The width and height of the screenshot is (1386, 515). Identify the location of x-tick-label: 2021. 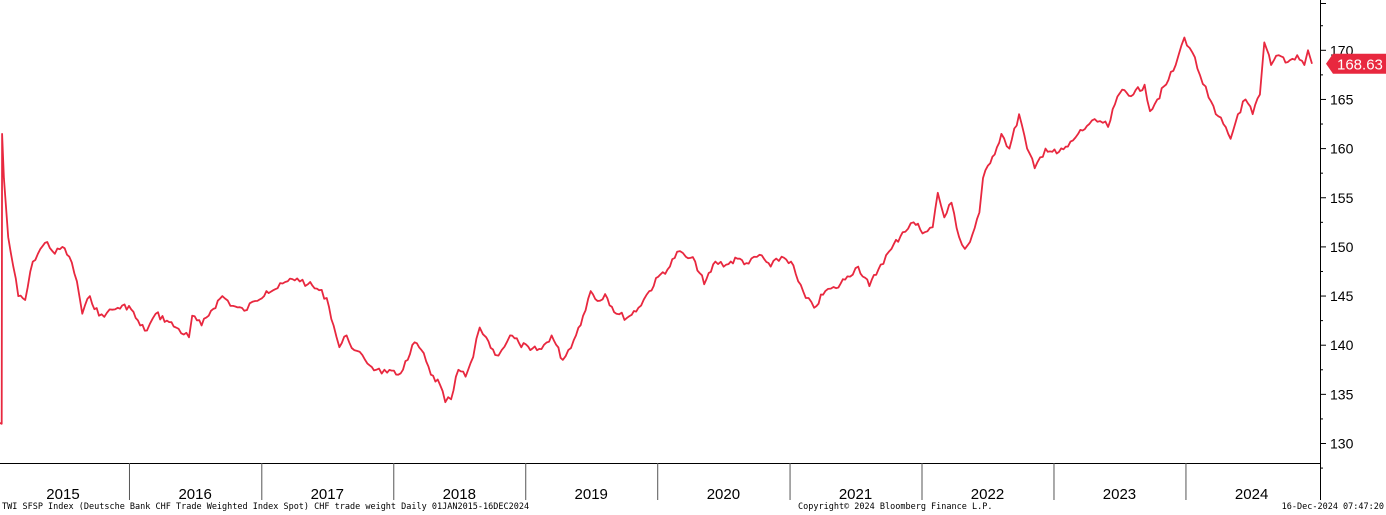
(855, 494).